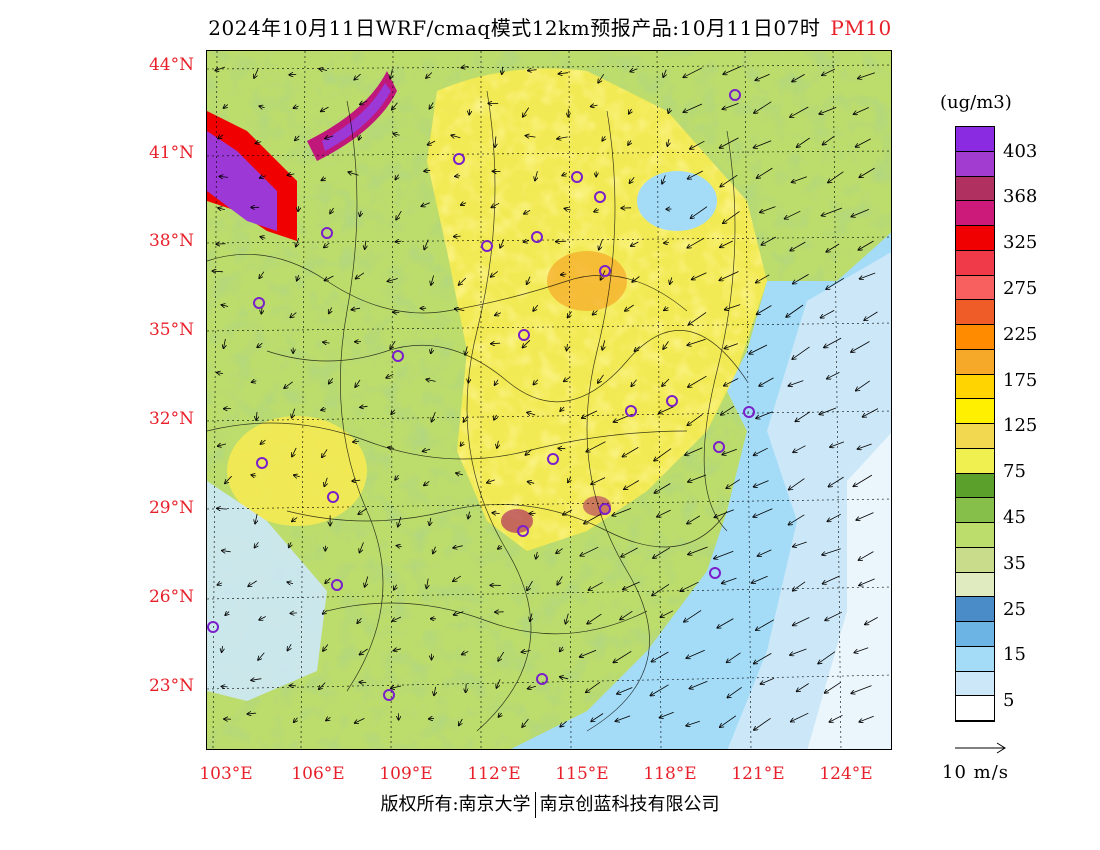 This screenshot has width=1100, height=850. I want to click on lon-label: 124°E, so click(846, 774).